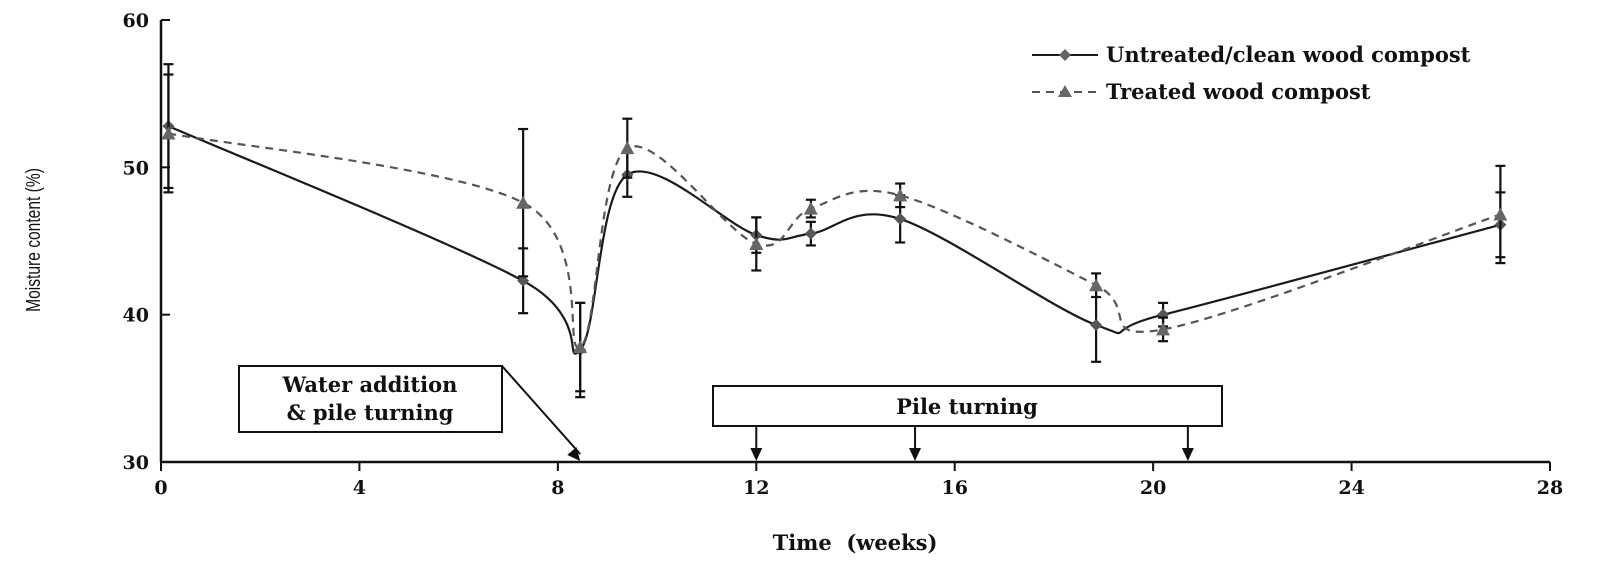 Image resolution: width=1610 pixels, height=569 pixels. Describe the element at coordinates (557, 488) in the screenshot. I see `x-tick-label-8: 8` at that location.